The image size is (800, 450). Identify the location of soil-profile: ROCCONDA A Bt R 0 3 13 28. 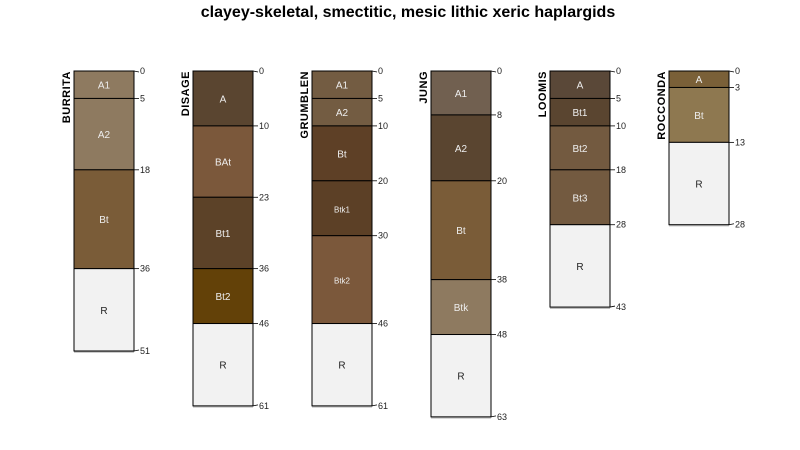
(700, 148).